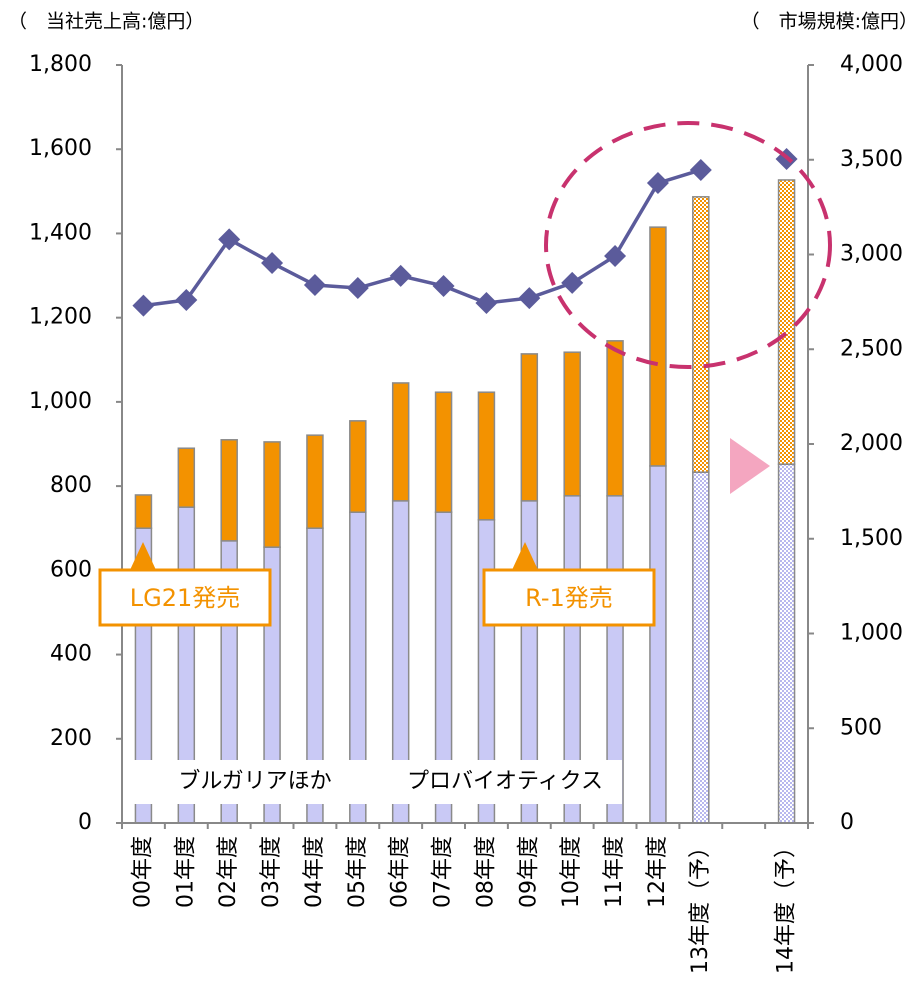 The width and height of the screenshot is (923, 989). What do you see at coordinates (85, 822) in the screenshot?
I see `y-tick-label: 0` at bounding box center [85, 822].